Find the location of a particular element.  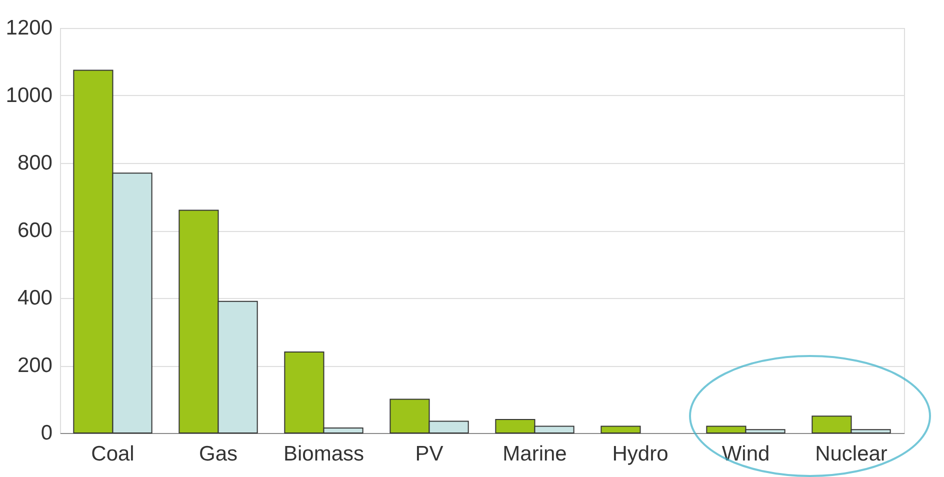

y-tick-label: 1000 is located at coordinates (29, 95).